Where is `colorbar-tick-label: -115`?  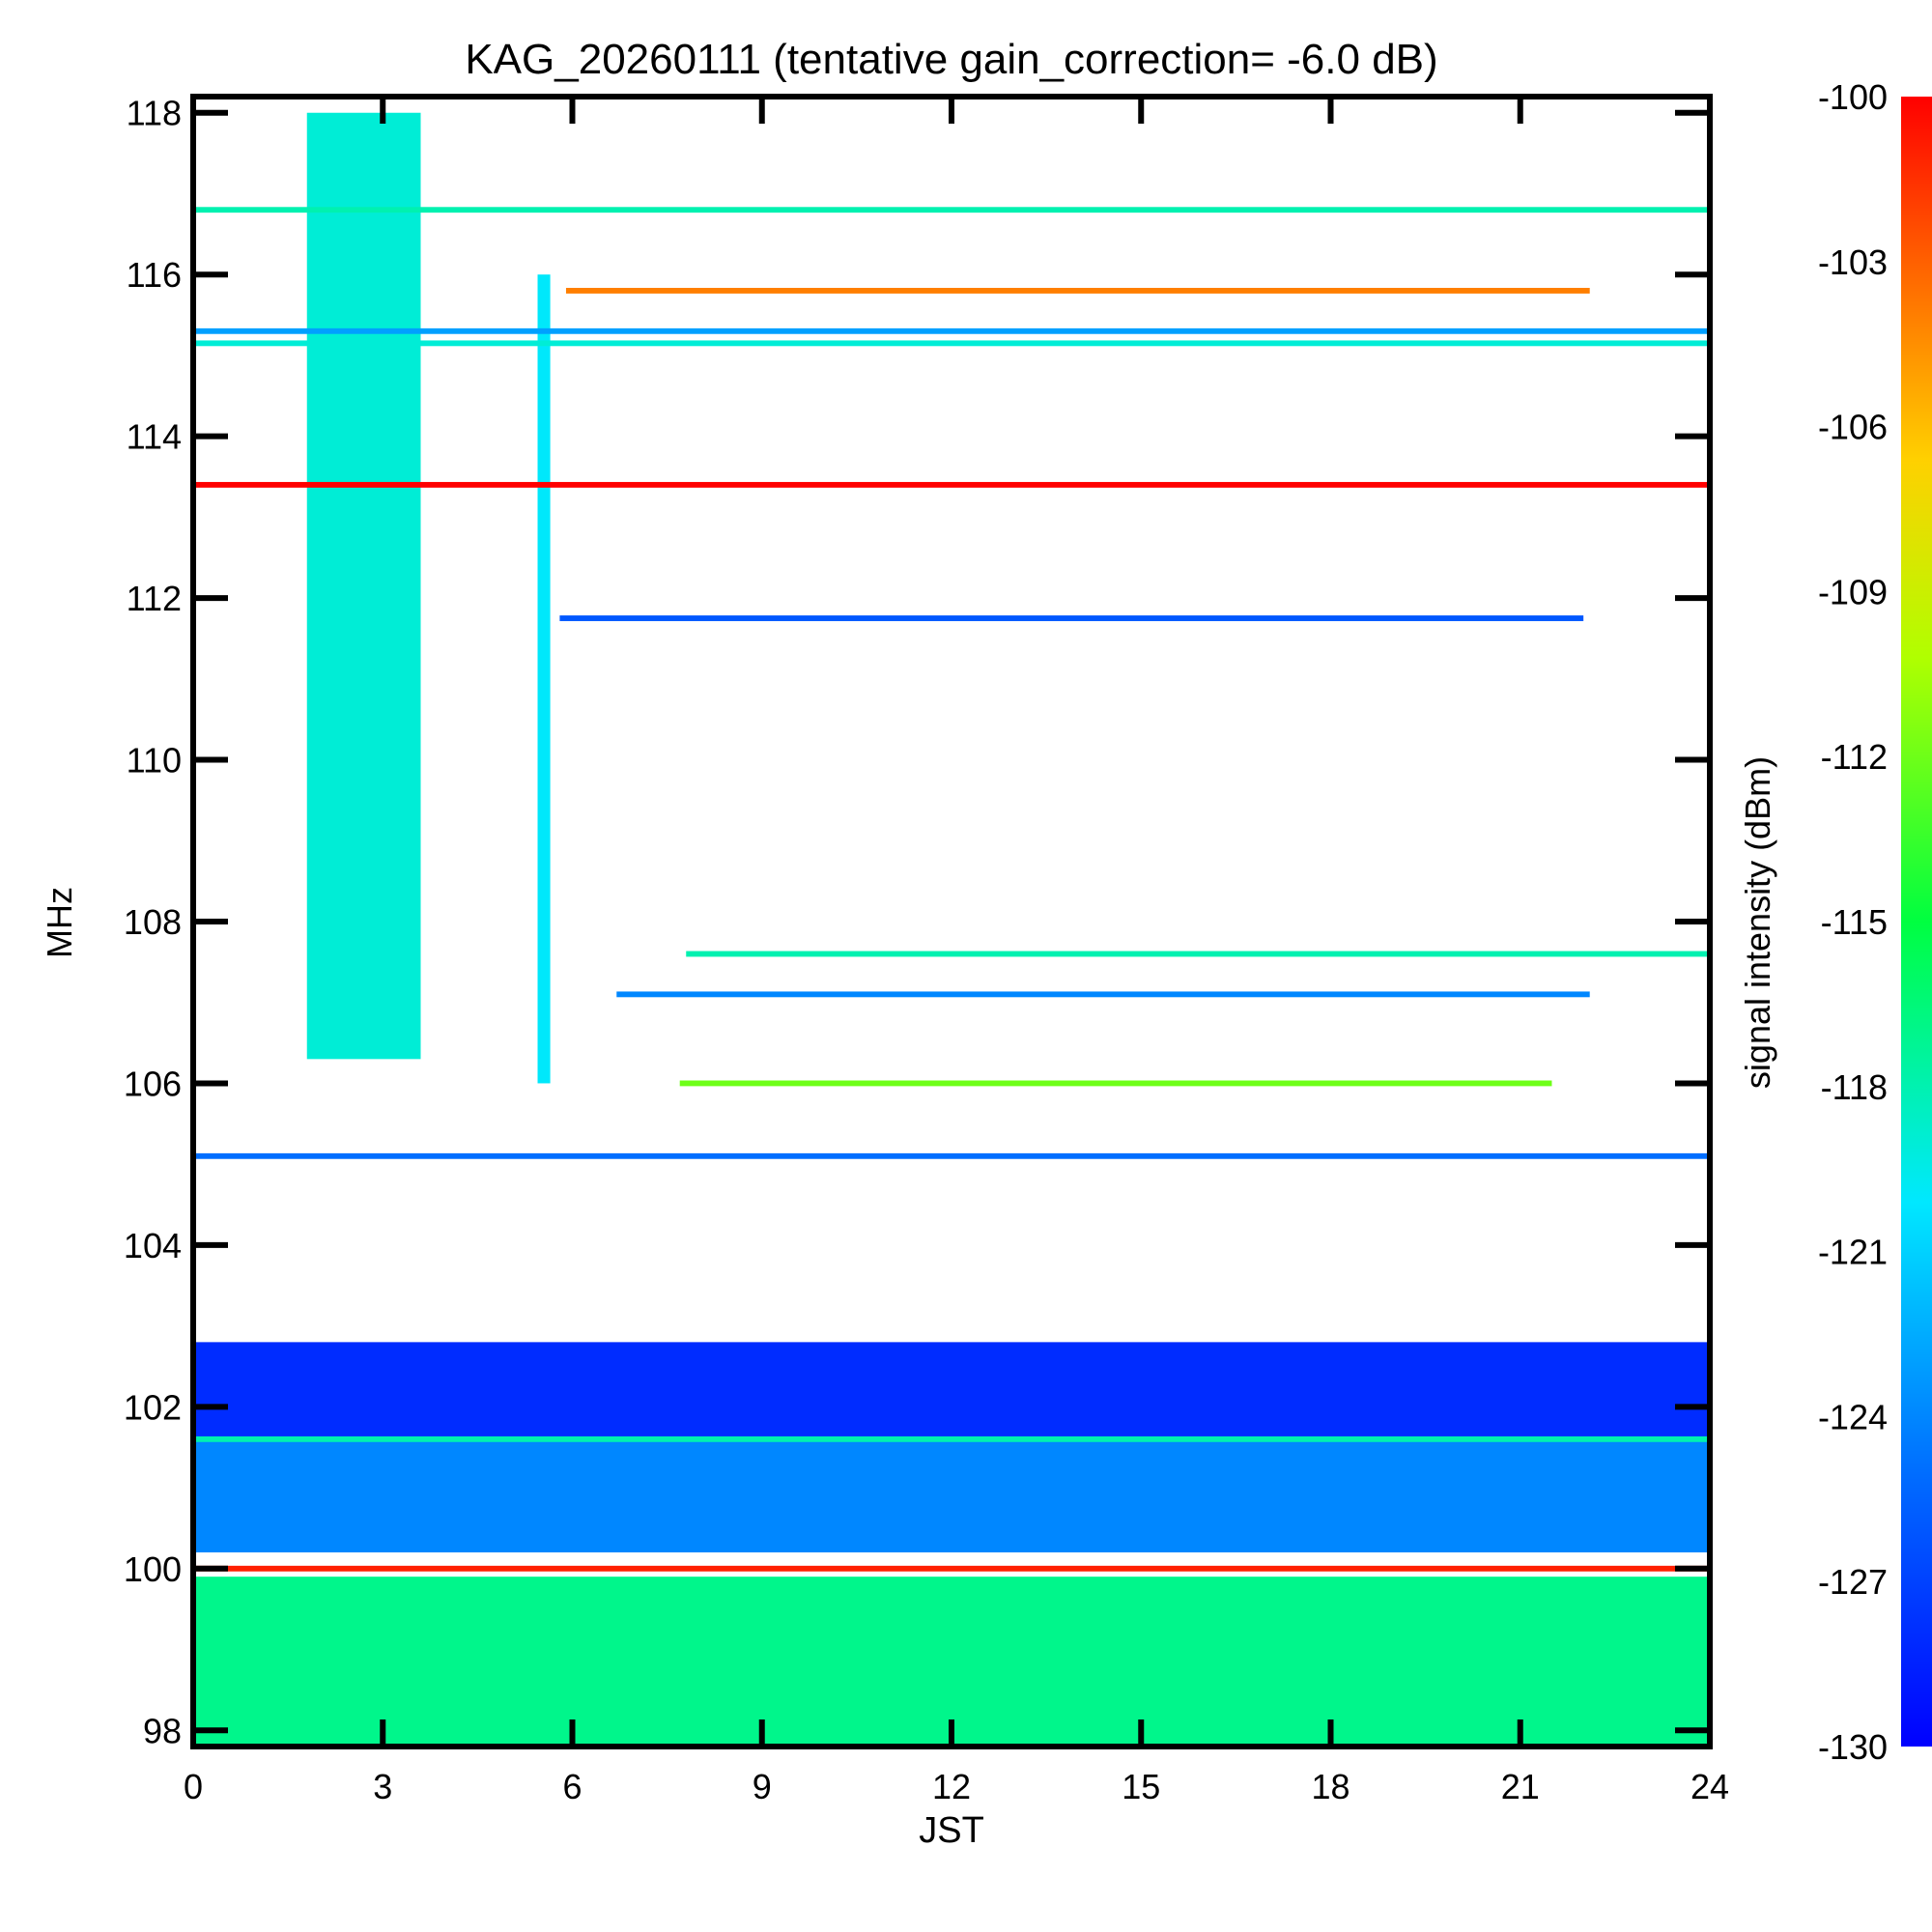 colorbar-tick-label: -115 is located at coordinates (1854, 922).